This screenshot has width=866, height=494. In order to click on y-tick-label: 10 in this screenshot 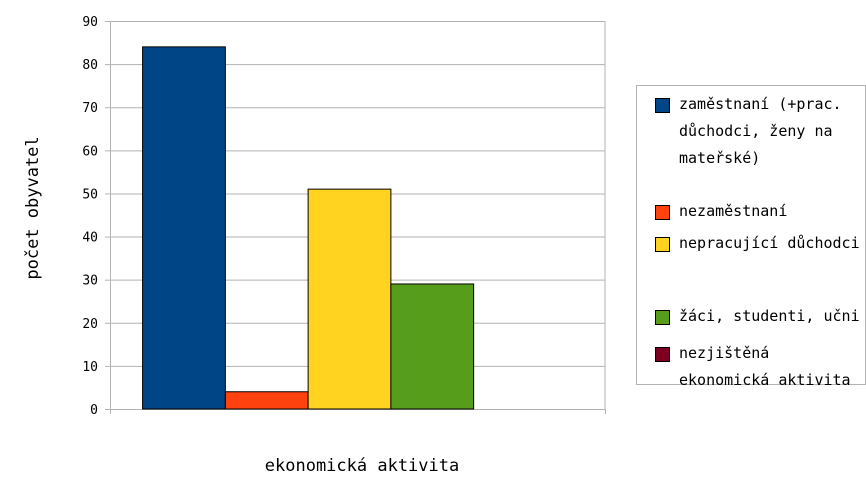, I will do `click(90, 367)`.